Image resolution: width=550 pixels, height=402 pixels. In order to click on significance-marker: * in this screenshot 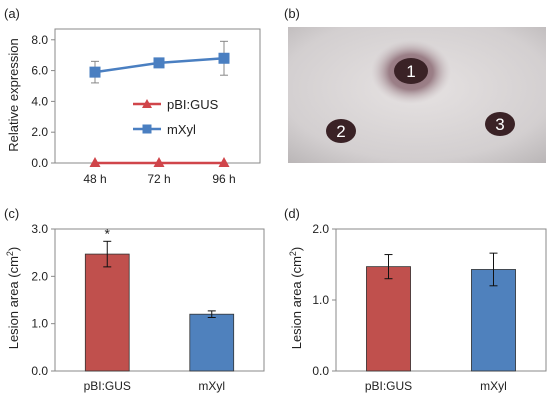, I will do `click(108, 233)`.